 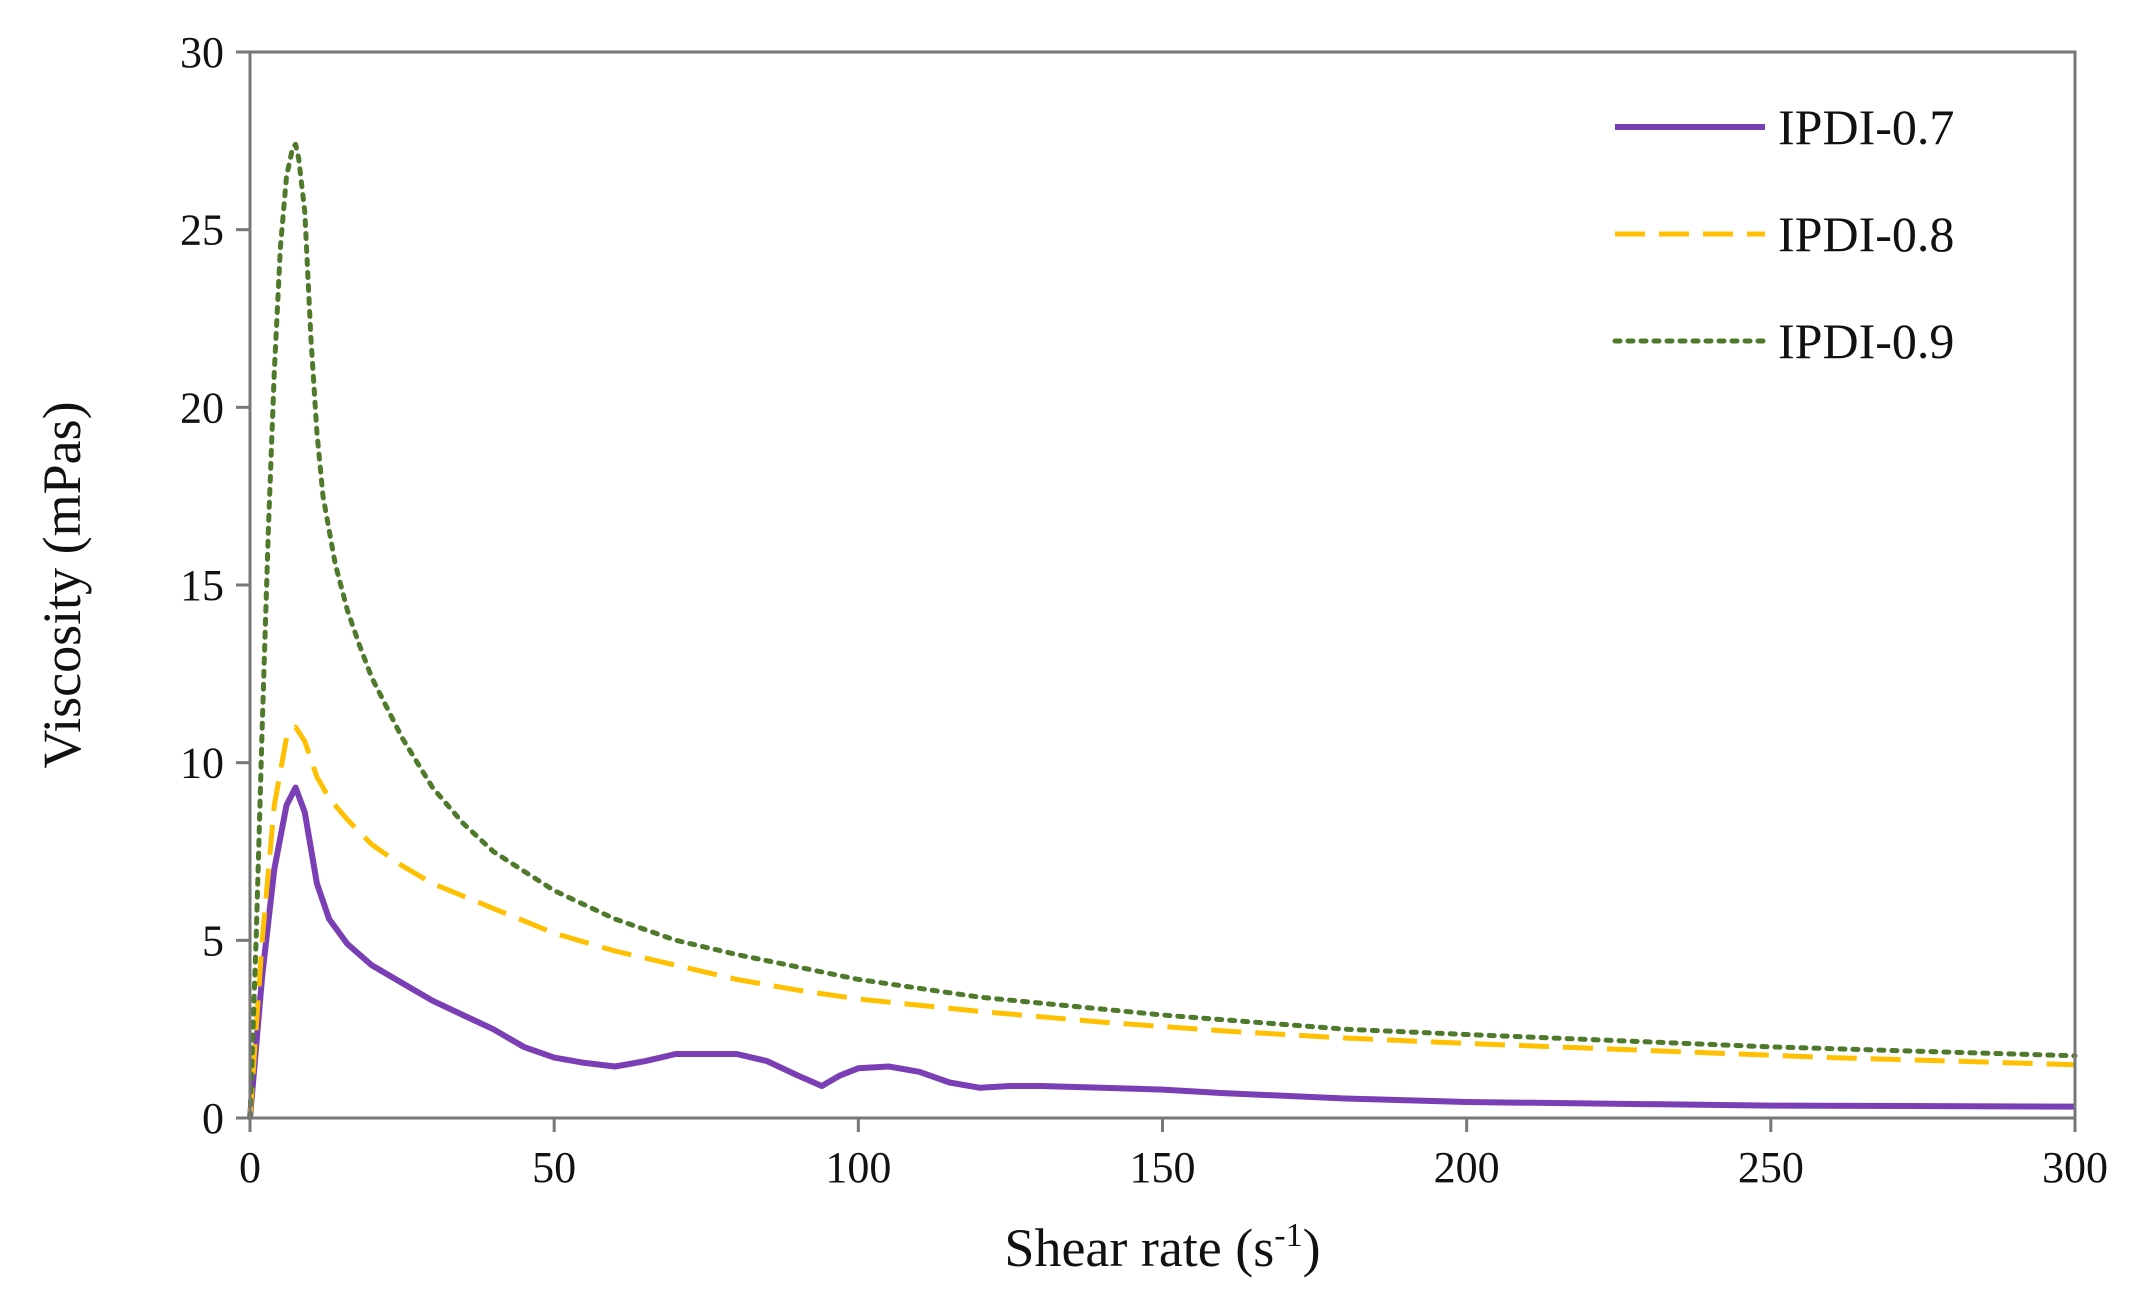 I want to click on legend-label: IPDI-0.7, so click(x=1866, y=127).